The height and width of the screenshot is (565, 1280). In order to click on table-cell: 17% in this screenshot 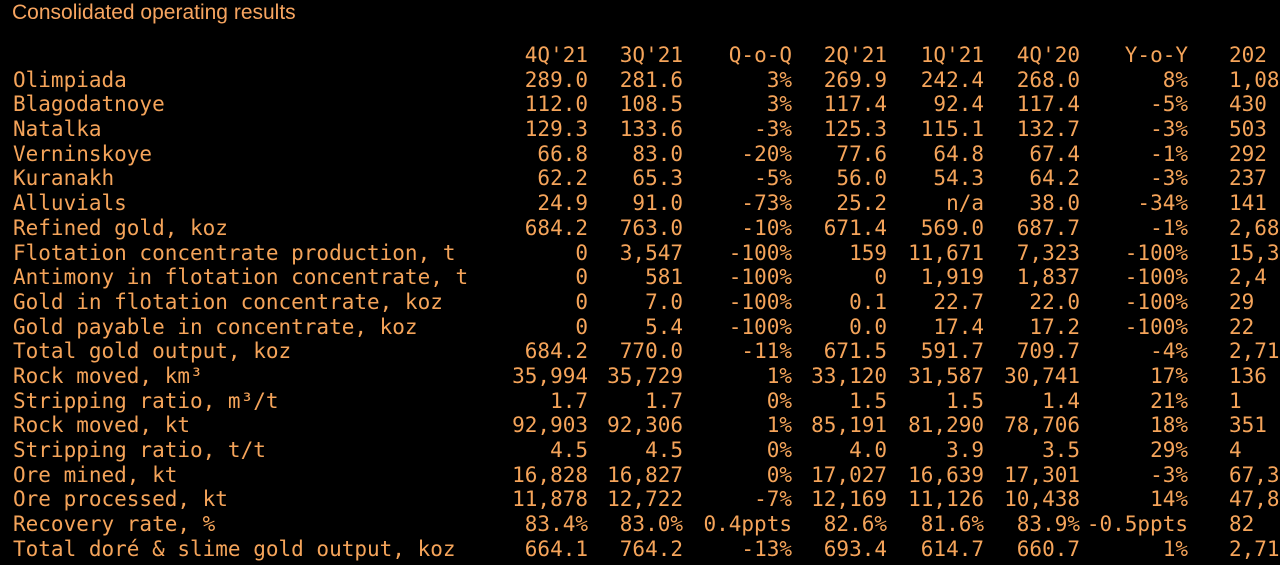, I will do `click(1169, 375)`.